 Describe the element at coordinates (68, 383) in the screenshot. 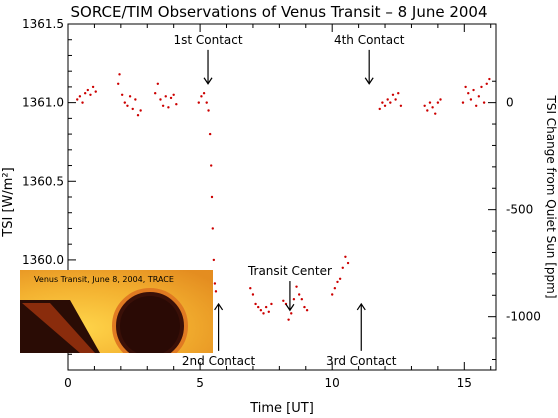

I see `x-tick-label: 0` at that location.